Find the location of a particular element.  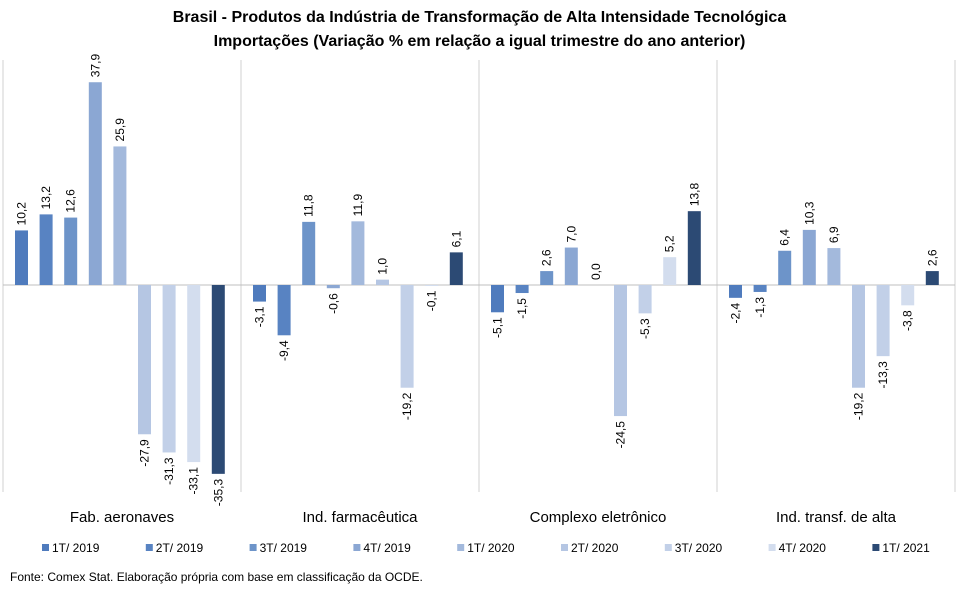

data-label: 10,2 is located at coordinates (22, 214).